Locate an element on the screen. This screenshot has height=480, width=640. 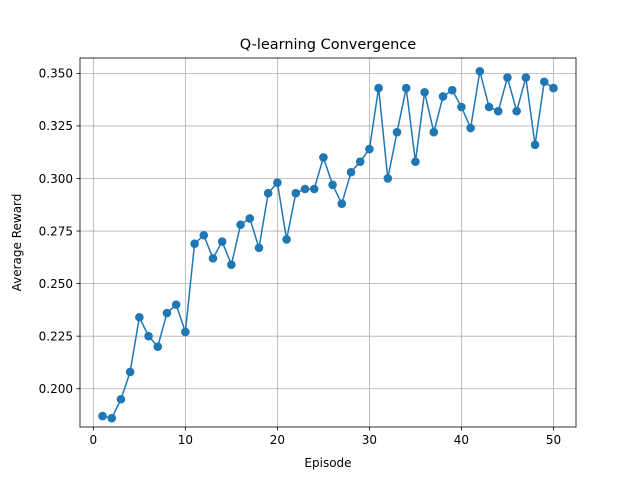
y-tick-label: 0.325 is located at coordinates (56, 126).